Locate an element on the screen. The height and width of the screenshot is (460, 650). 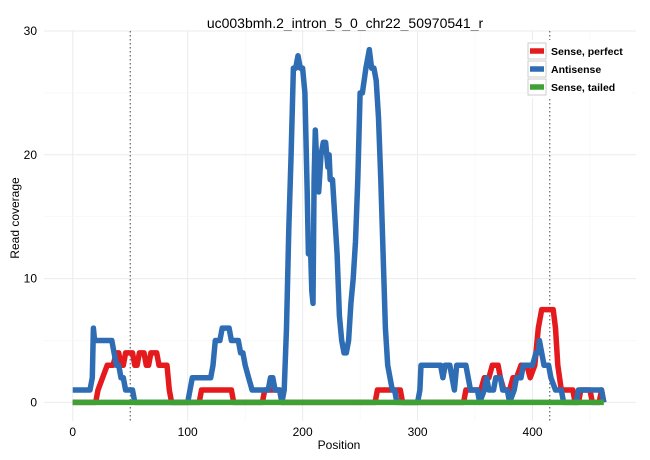
x-axis-label: Position is located at coordinates (339, 445).